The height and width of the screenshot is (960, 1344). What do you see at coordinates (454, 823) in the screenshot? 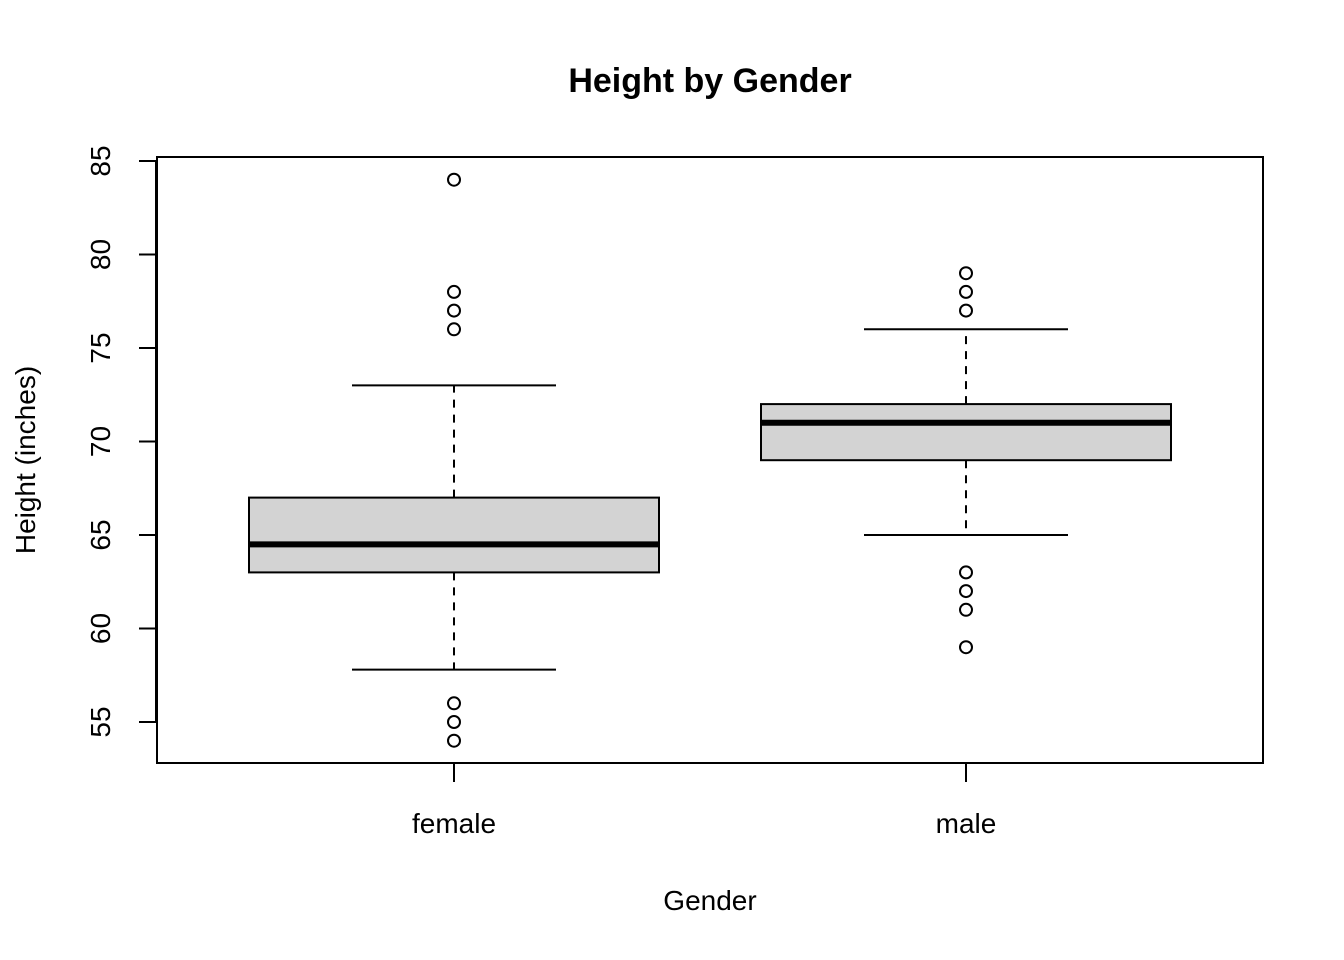
I see `x-tick-label-female: female` at bounding box center [454, 823].